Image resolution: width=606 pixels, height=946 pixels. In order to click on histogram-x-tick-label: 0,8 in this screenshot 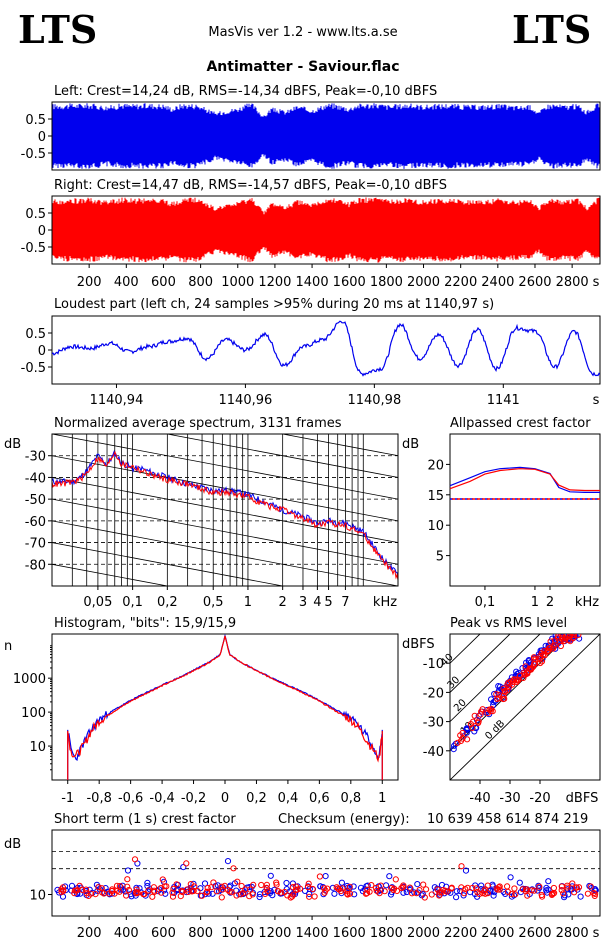, I will do `click(350, 798)`.